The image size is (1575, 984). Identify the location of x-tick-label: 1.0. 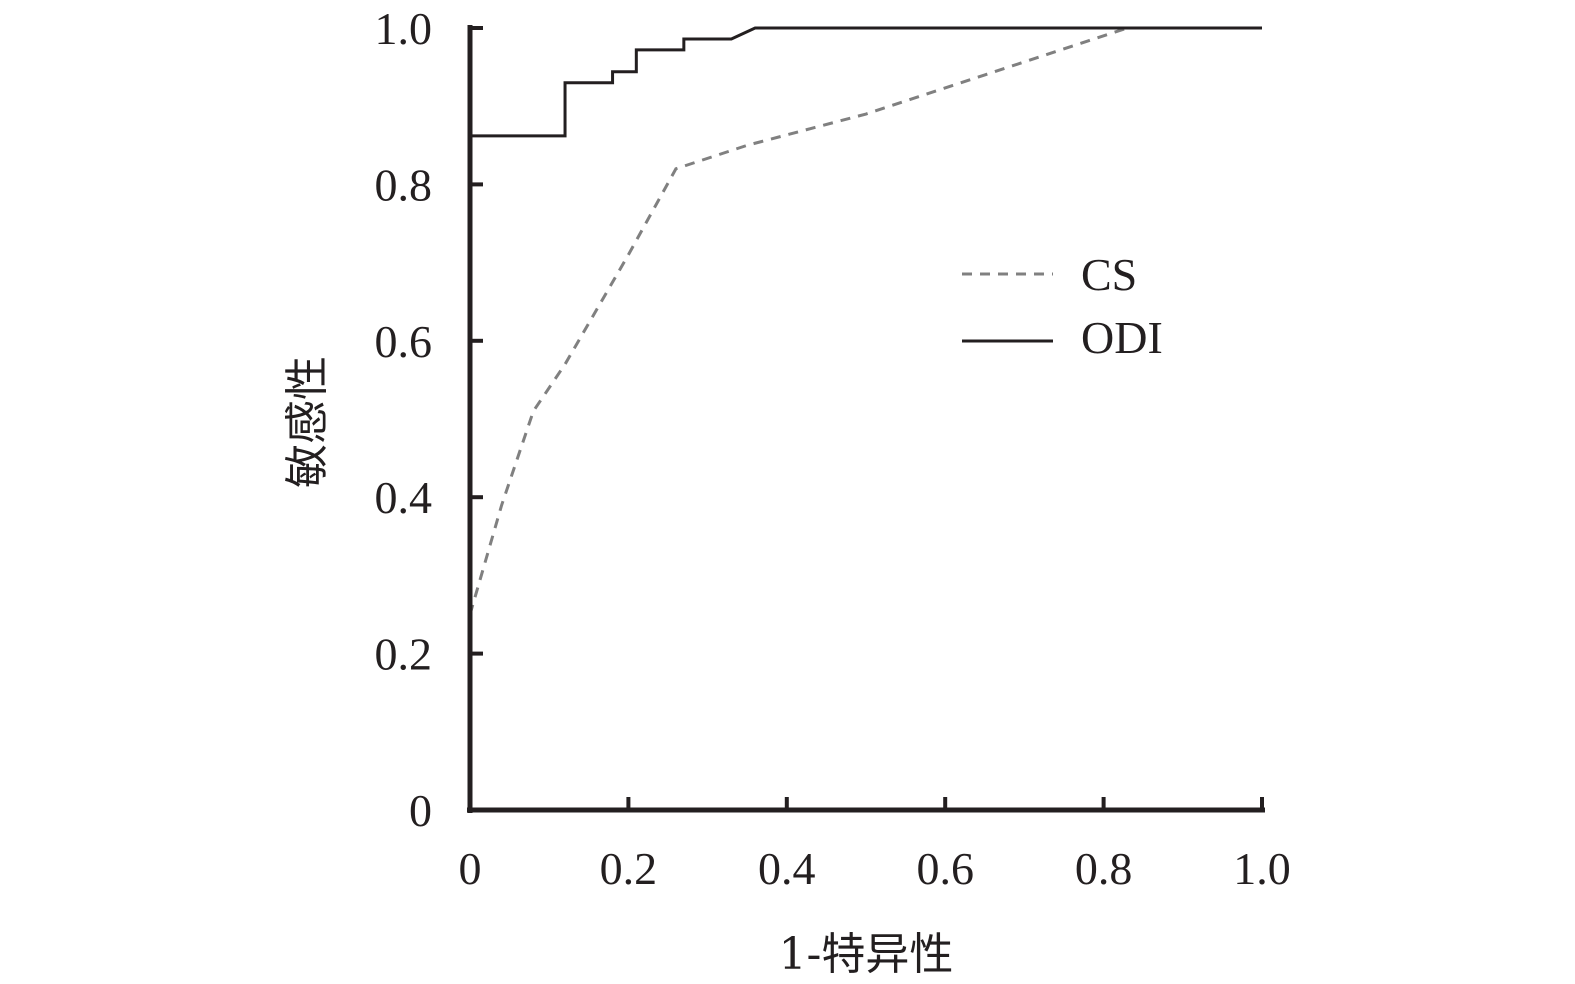
(1262, 868).